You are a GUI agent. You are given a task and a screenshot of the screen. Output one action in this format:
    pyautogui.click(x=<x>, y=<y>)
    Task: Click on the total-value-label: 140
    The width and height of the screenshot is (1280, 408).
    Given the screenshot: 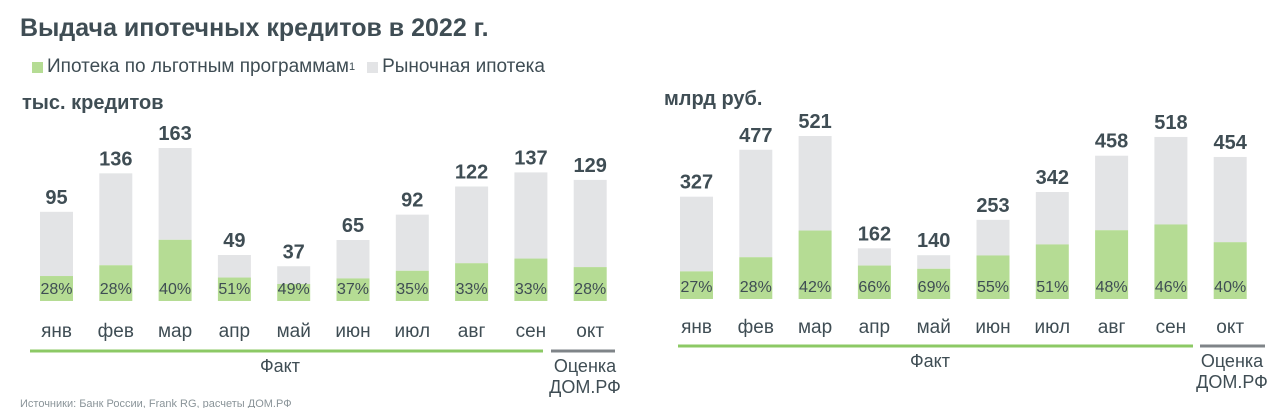 What is the action you would take?
    pyautogui.click(x=933, y=241)
    